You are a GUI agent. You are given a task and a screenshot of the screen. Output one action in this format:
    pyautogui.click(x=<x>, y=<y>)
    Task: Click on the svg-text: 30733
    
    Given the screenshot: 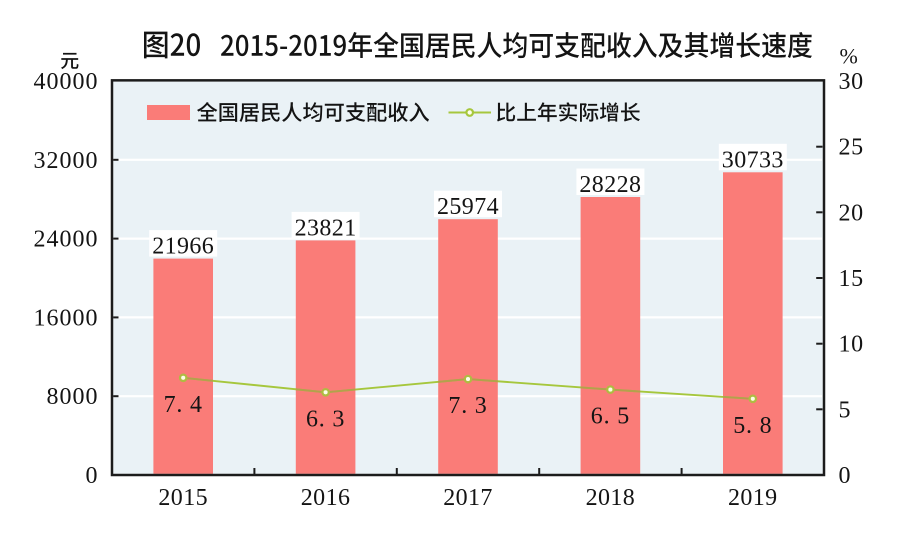 What is the action you would take?
    pyautogui.click(x=753, y=160)
    